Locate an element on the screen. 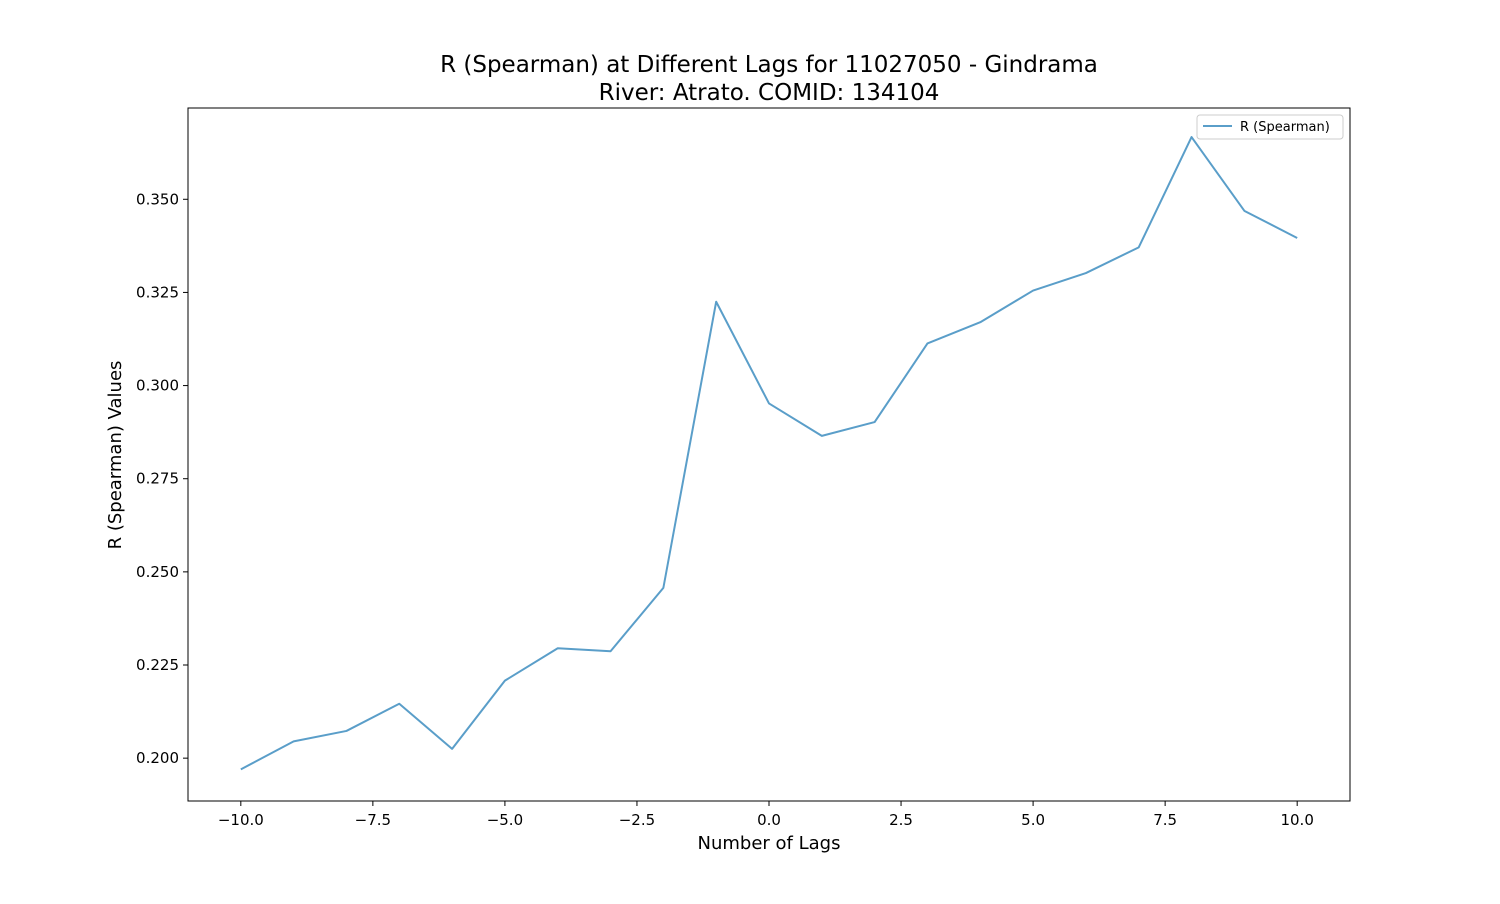 This screenshot has height=904, width=1500. x-tick-label: −10.0 is located at coordinates (241, 820).